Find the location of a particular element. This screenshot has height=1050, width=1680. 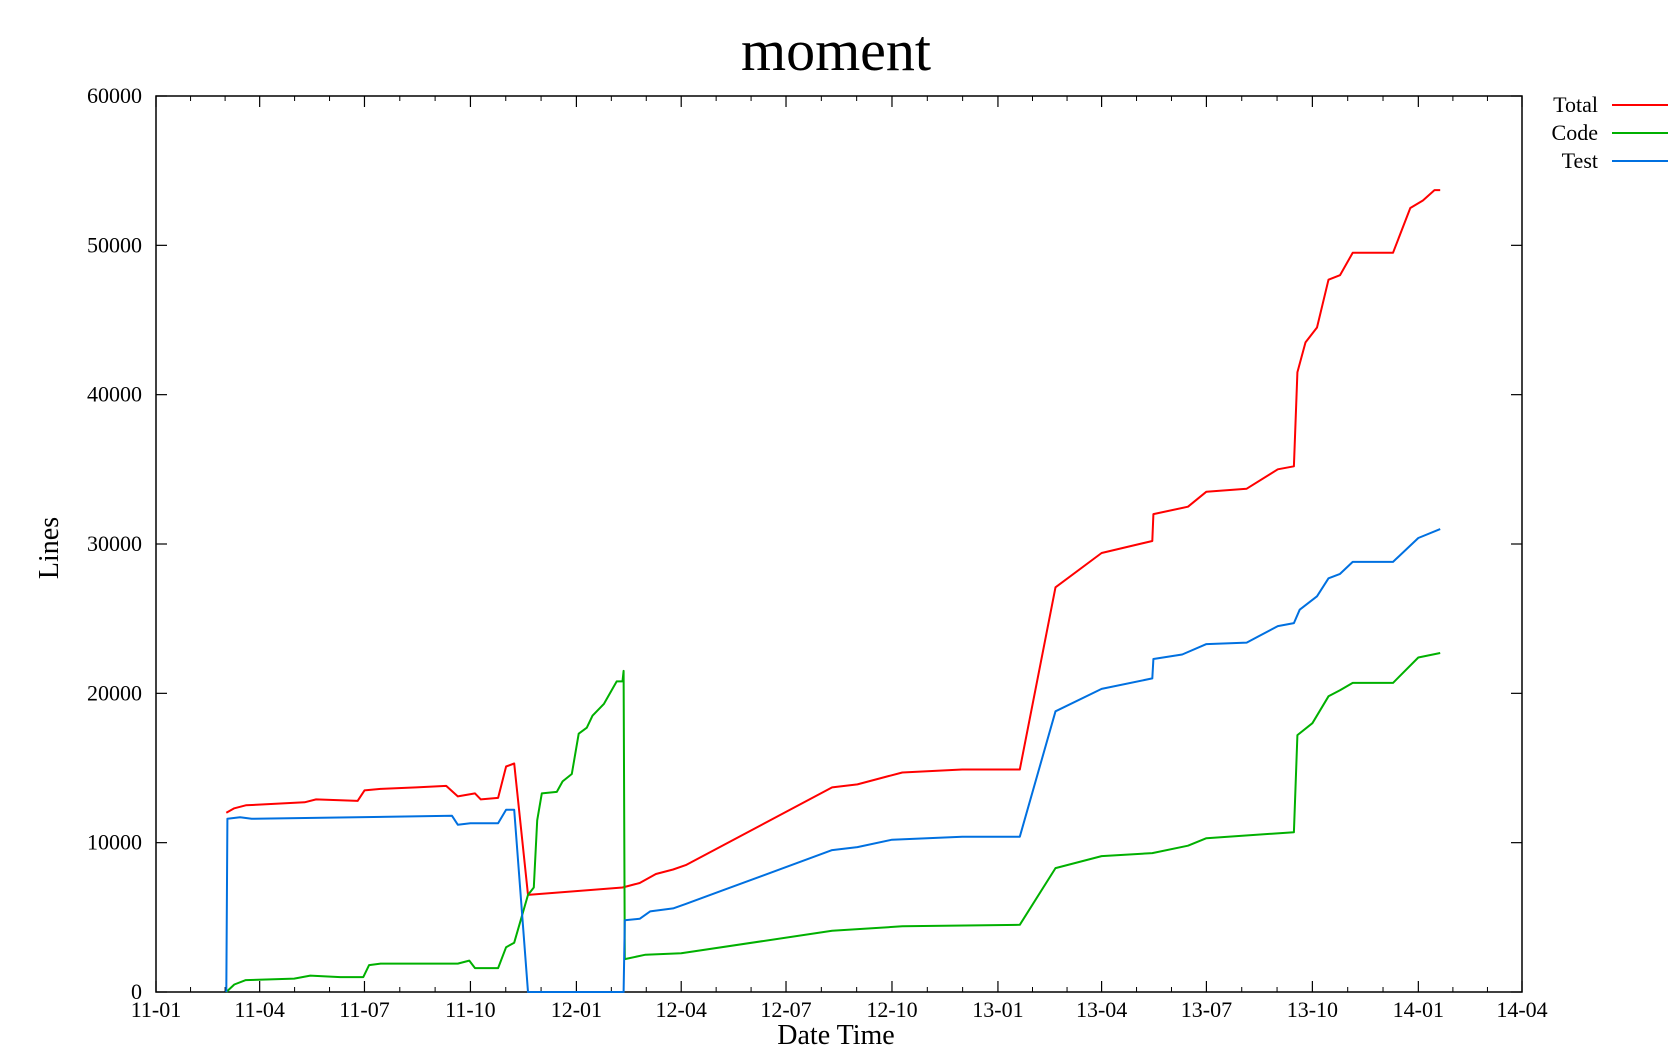

y-axis-label: Lines is located at coordinates (49, 548).